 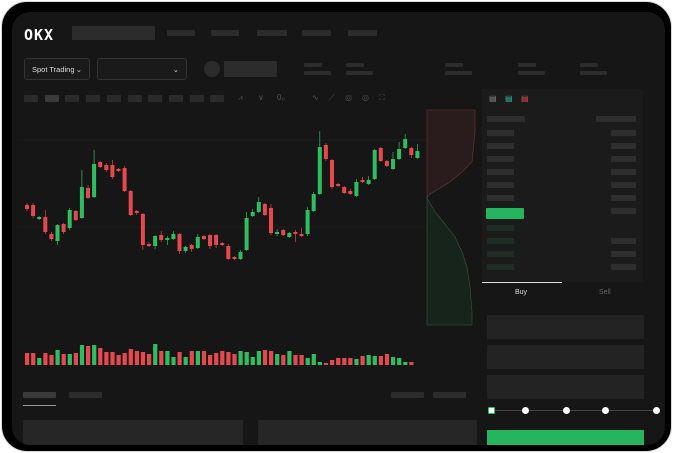 I want to click on coin-avatar, so click(x=212, y=69).